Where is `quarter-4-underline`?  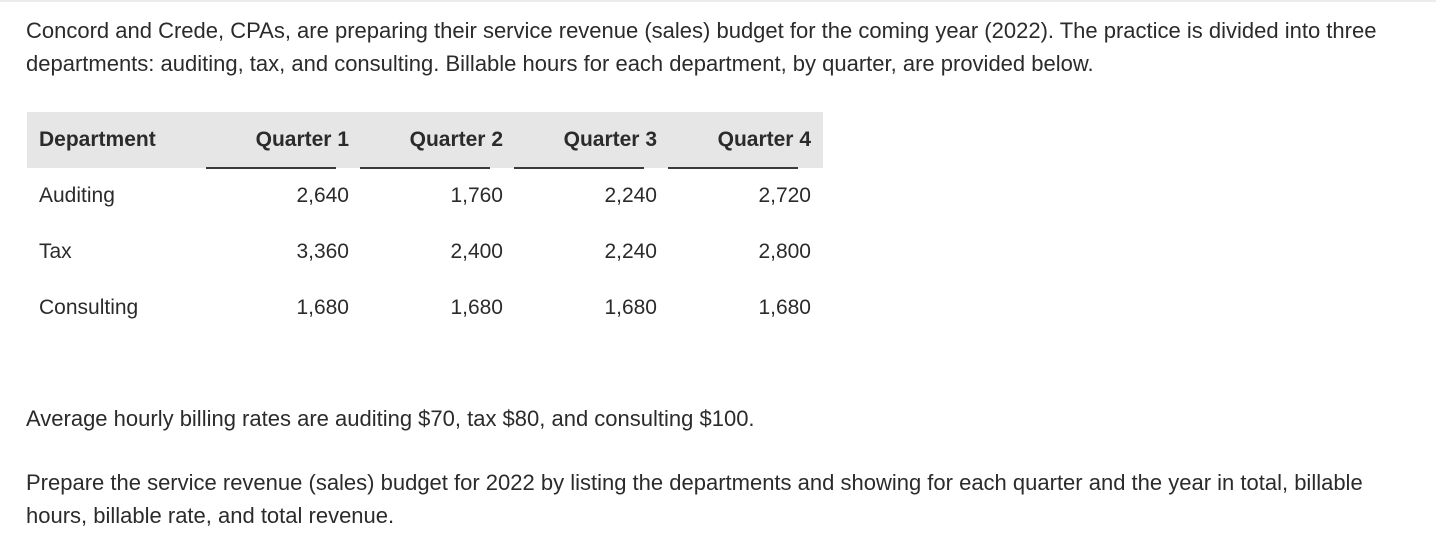 quarter-4-underline is located at coordinates (733, 168).